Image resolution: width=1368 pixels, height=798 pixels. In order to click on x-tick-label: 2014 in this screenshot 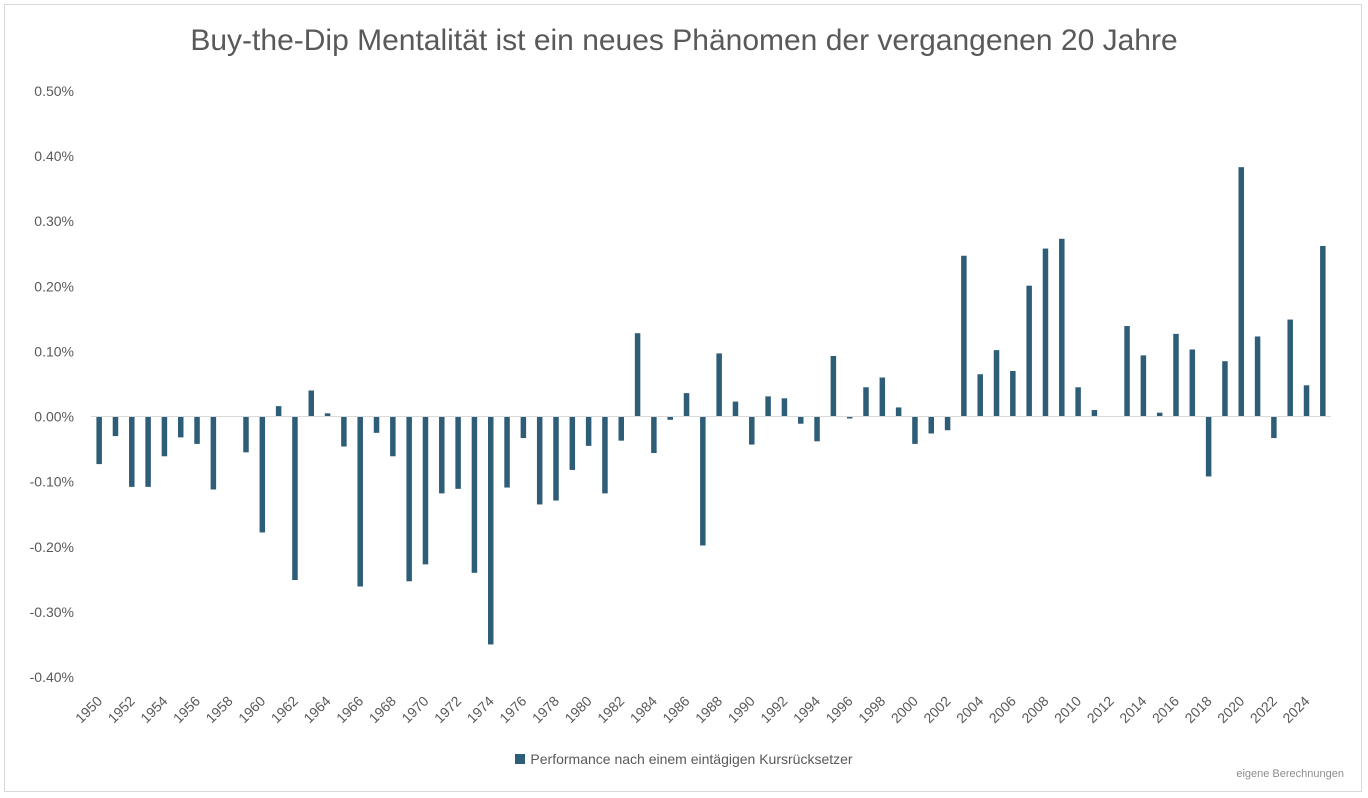, I will do `click(1132, 709)`.